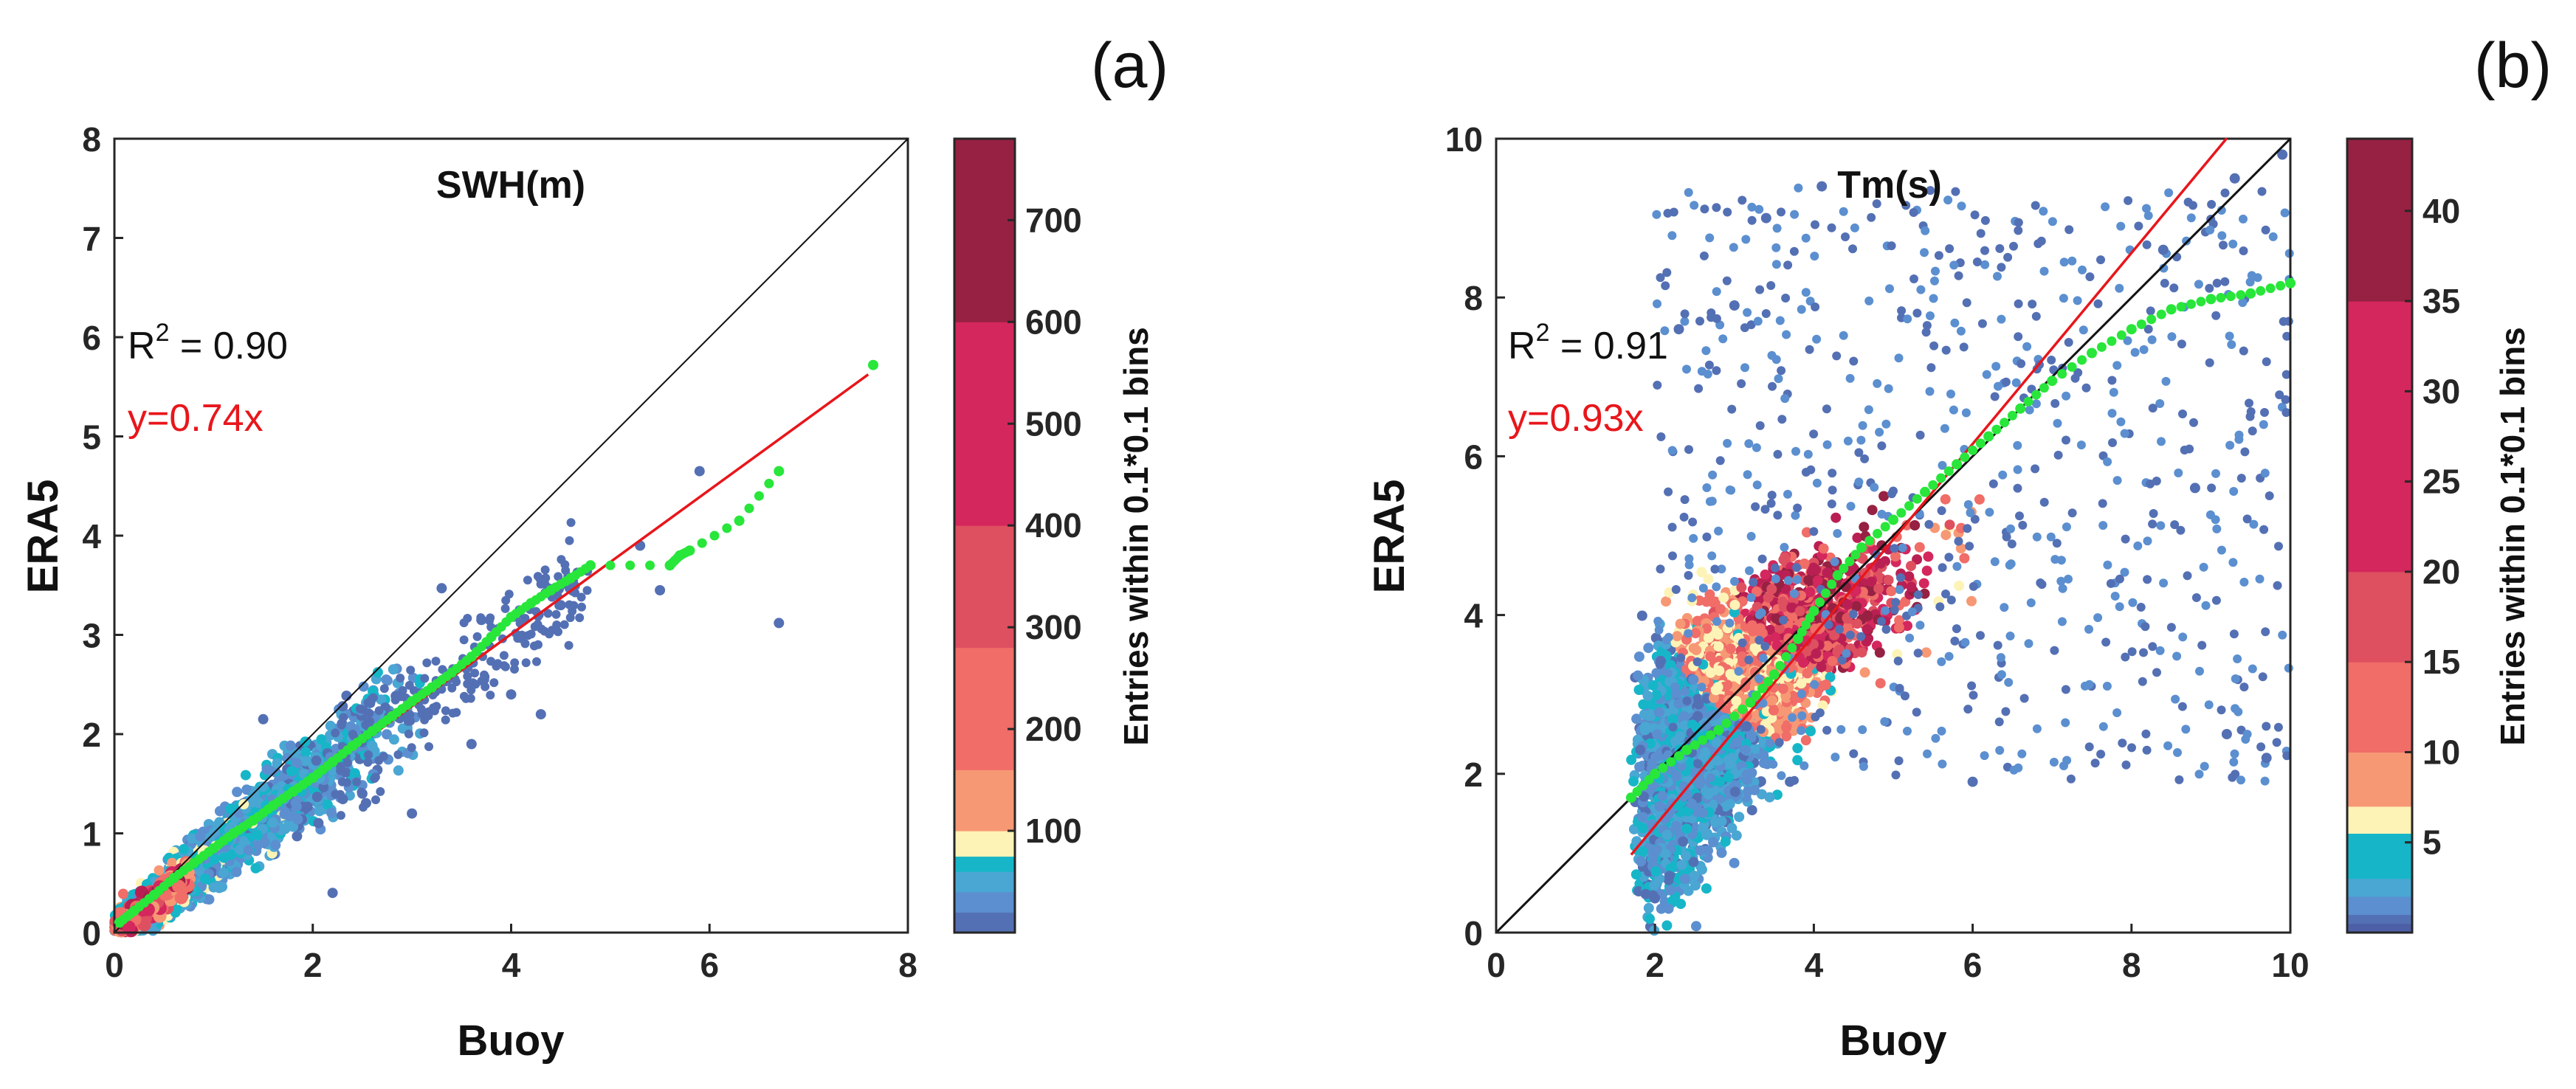  What do you see at coordinates (228, 346) in the screenshot?
I see `r-squared-value: = 0.90` at bounding box center [228, 346].